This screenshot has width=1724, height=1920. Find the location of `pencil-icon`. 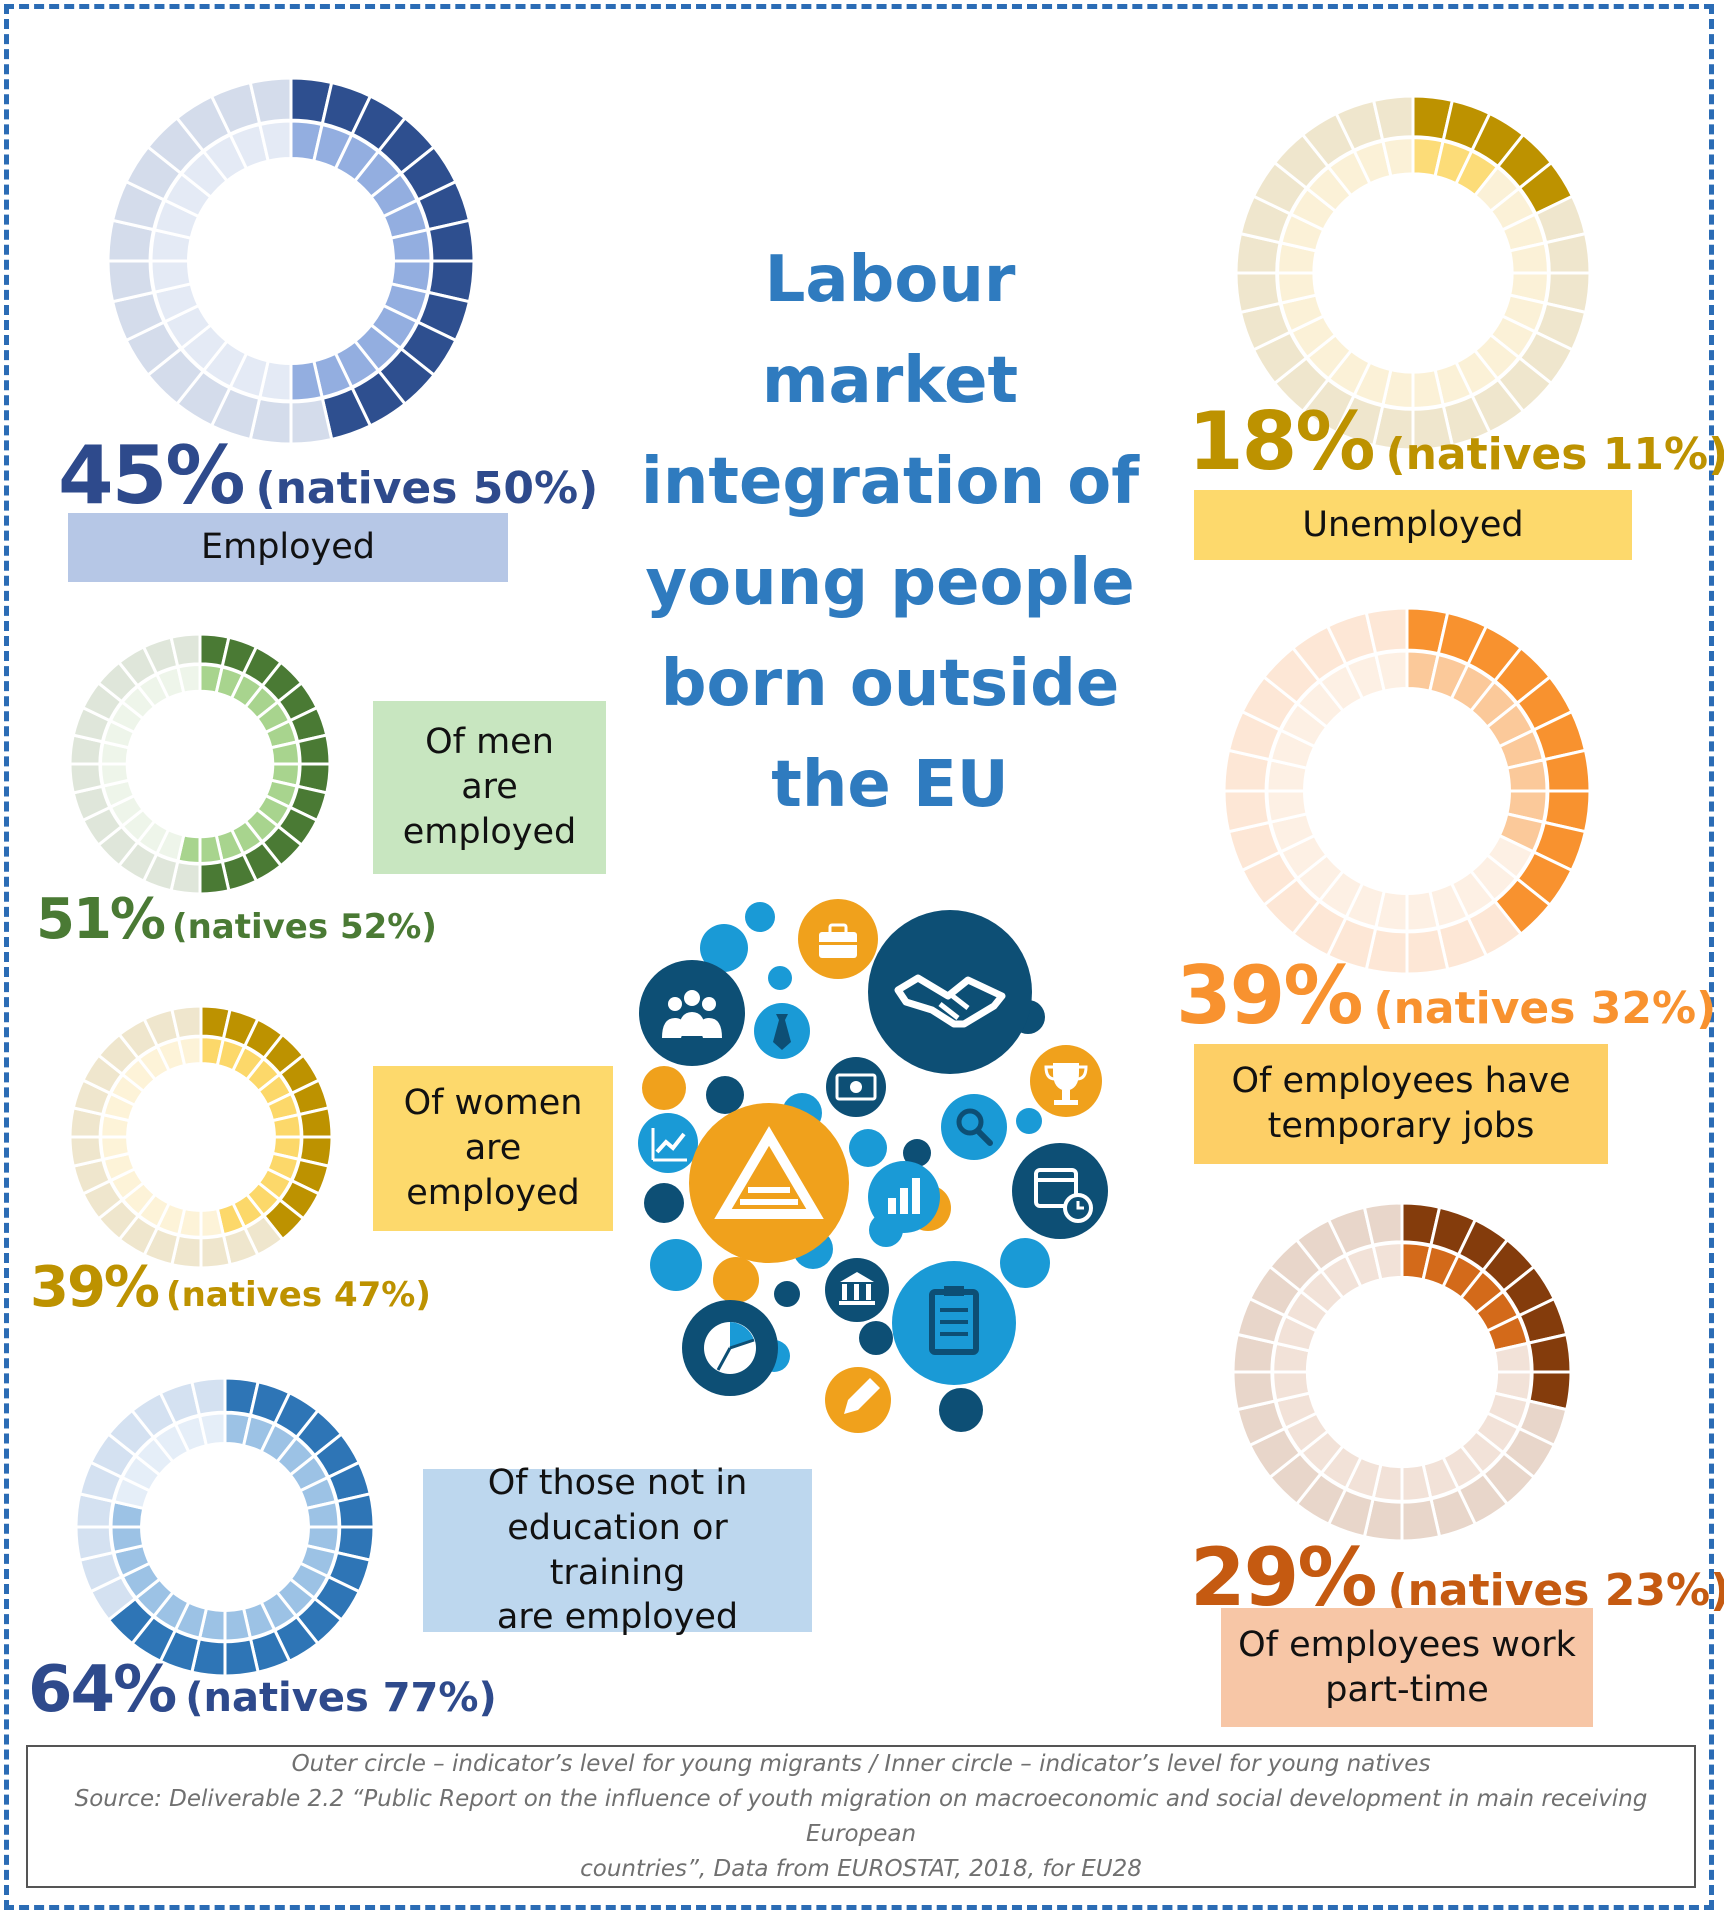

pencil-icon is located at coordinates (858, 1400).